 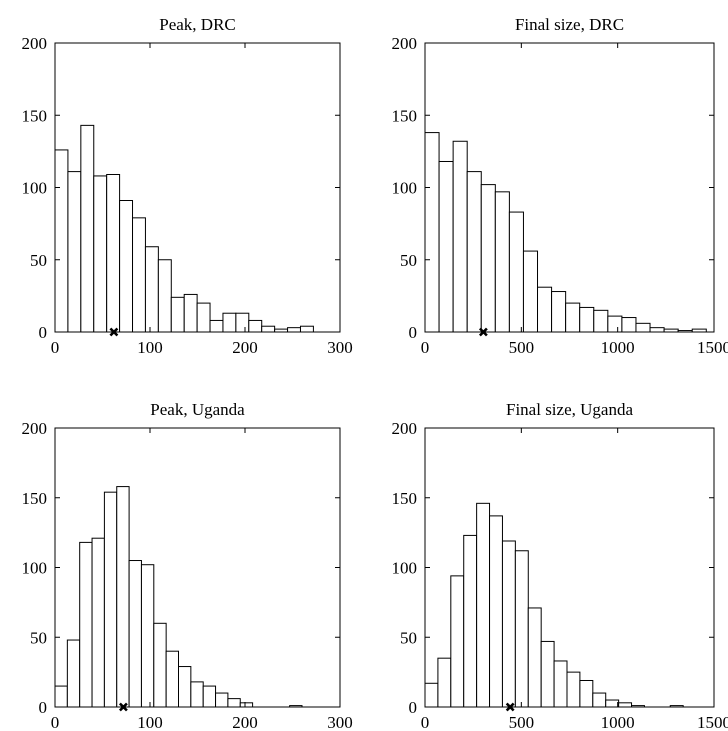 What do you see at coordinates (712, 347) in the screenshot?
I see `x-tick-label: 1500` at bounding box center [712, 347].